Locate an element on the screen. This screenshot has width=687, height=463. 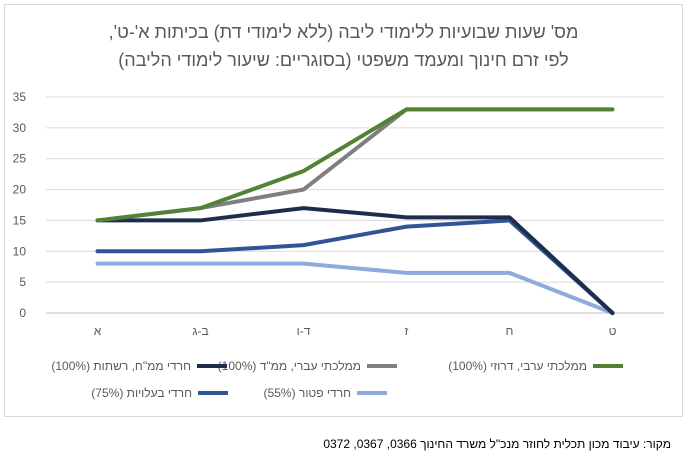
legend-item-mamlachti-ivri: ממלכתי עברי, ממ"ד (100%) is located at coordinates (307, 366).